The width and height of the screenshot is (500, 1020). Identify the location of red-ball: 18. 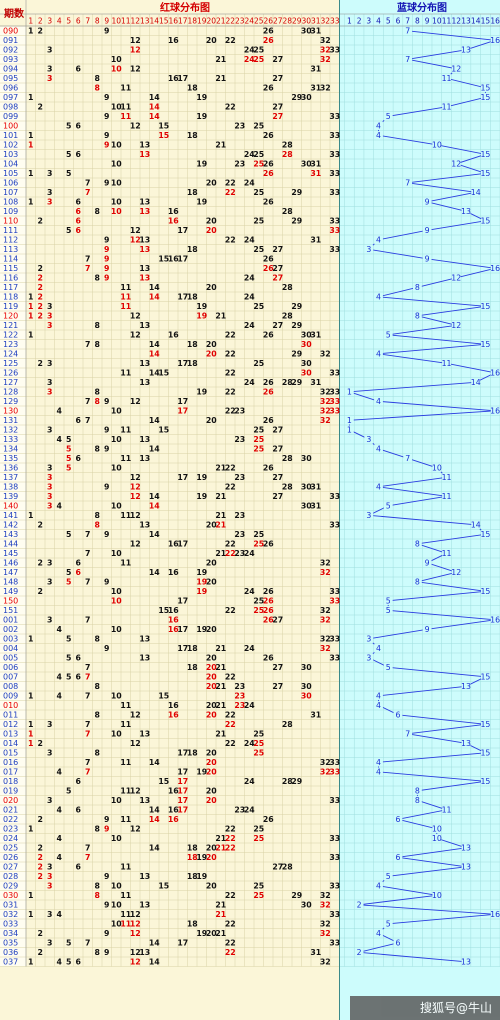
(192, 848).